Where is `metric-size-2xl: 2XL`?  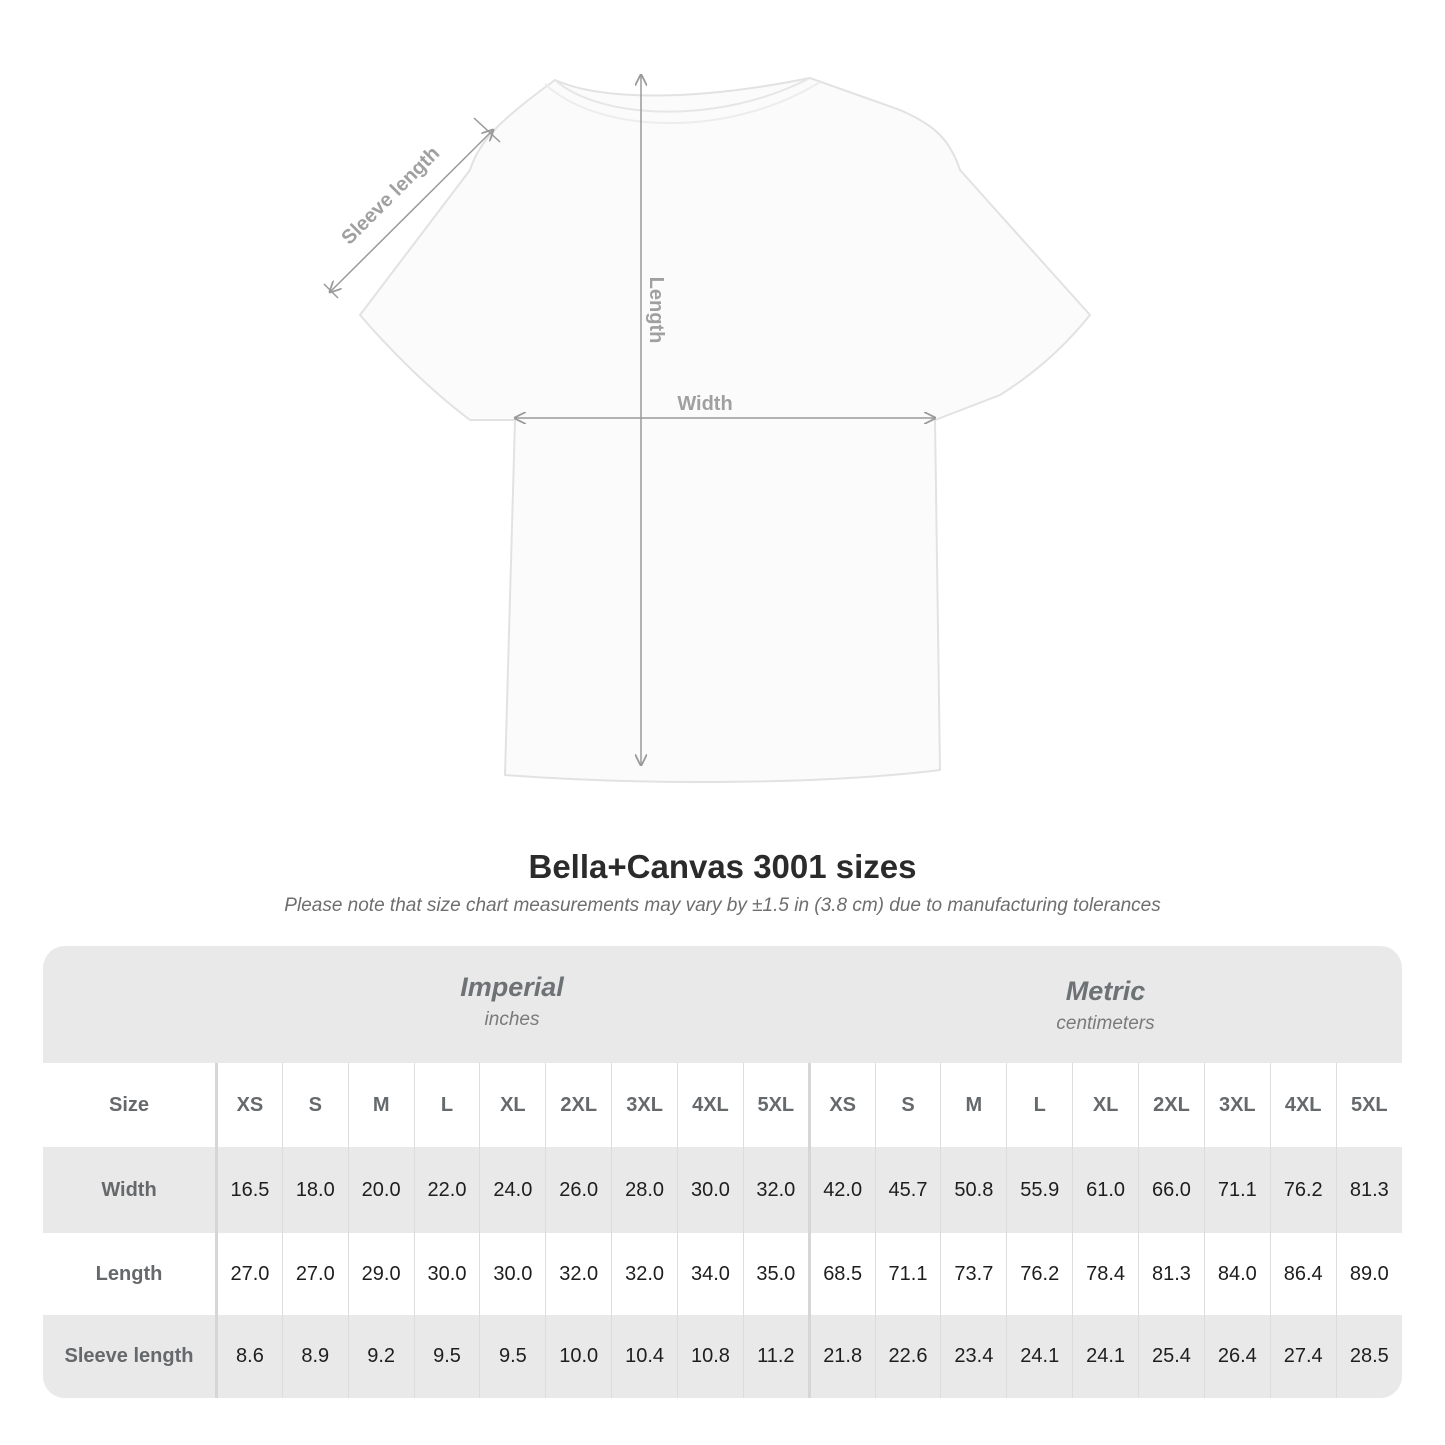 metric-size-2xl: 2XL is located at coordinates (1171, 1105).